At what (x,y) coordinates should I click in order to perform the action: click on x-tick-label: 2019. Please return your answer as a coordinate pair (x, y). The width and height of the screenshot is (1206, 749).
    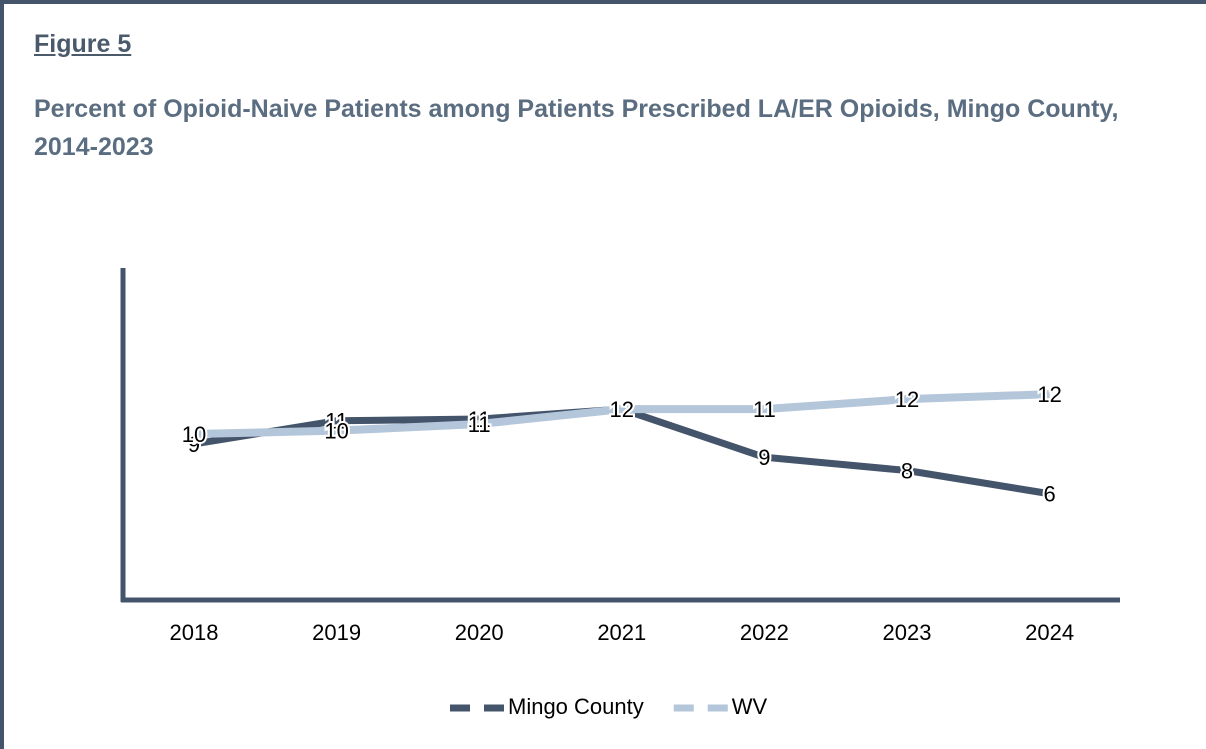
    Looking at the image, I should click on (336, 632).